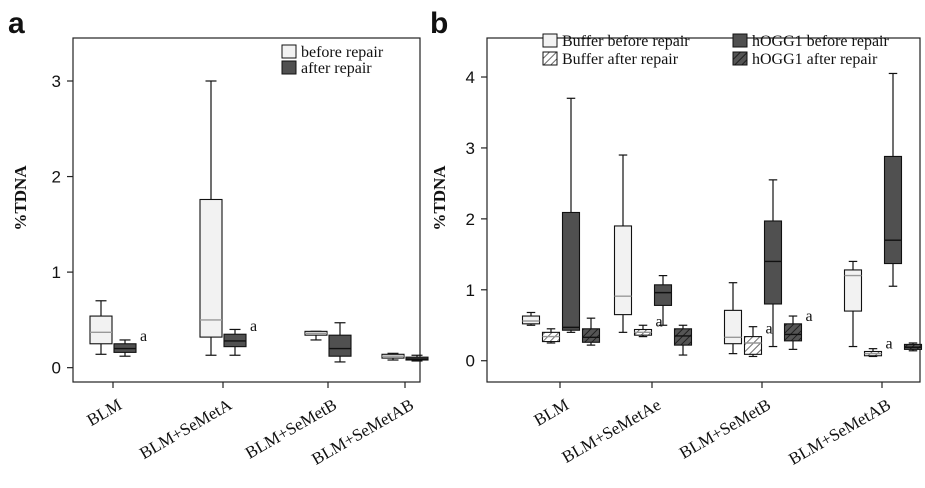  Describe the element at coordinates (725, 429) in the screenshot. I see `x-tick-label: BLM+SeMetB` at that location.